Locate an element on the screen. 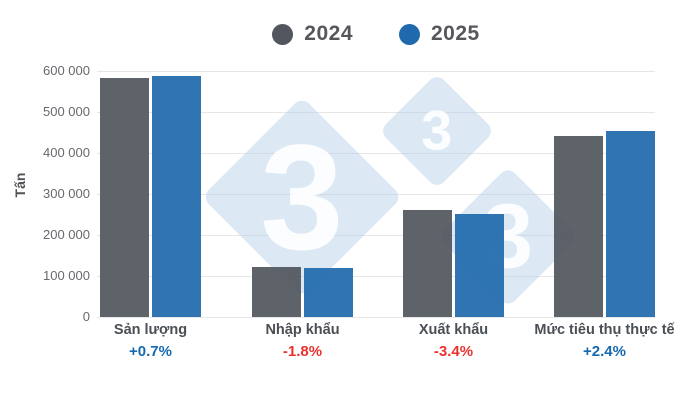 The image size is (700, 400). ytick-label-200000: 200 000 is located at coordinates (66, 234).